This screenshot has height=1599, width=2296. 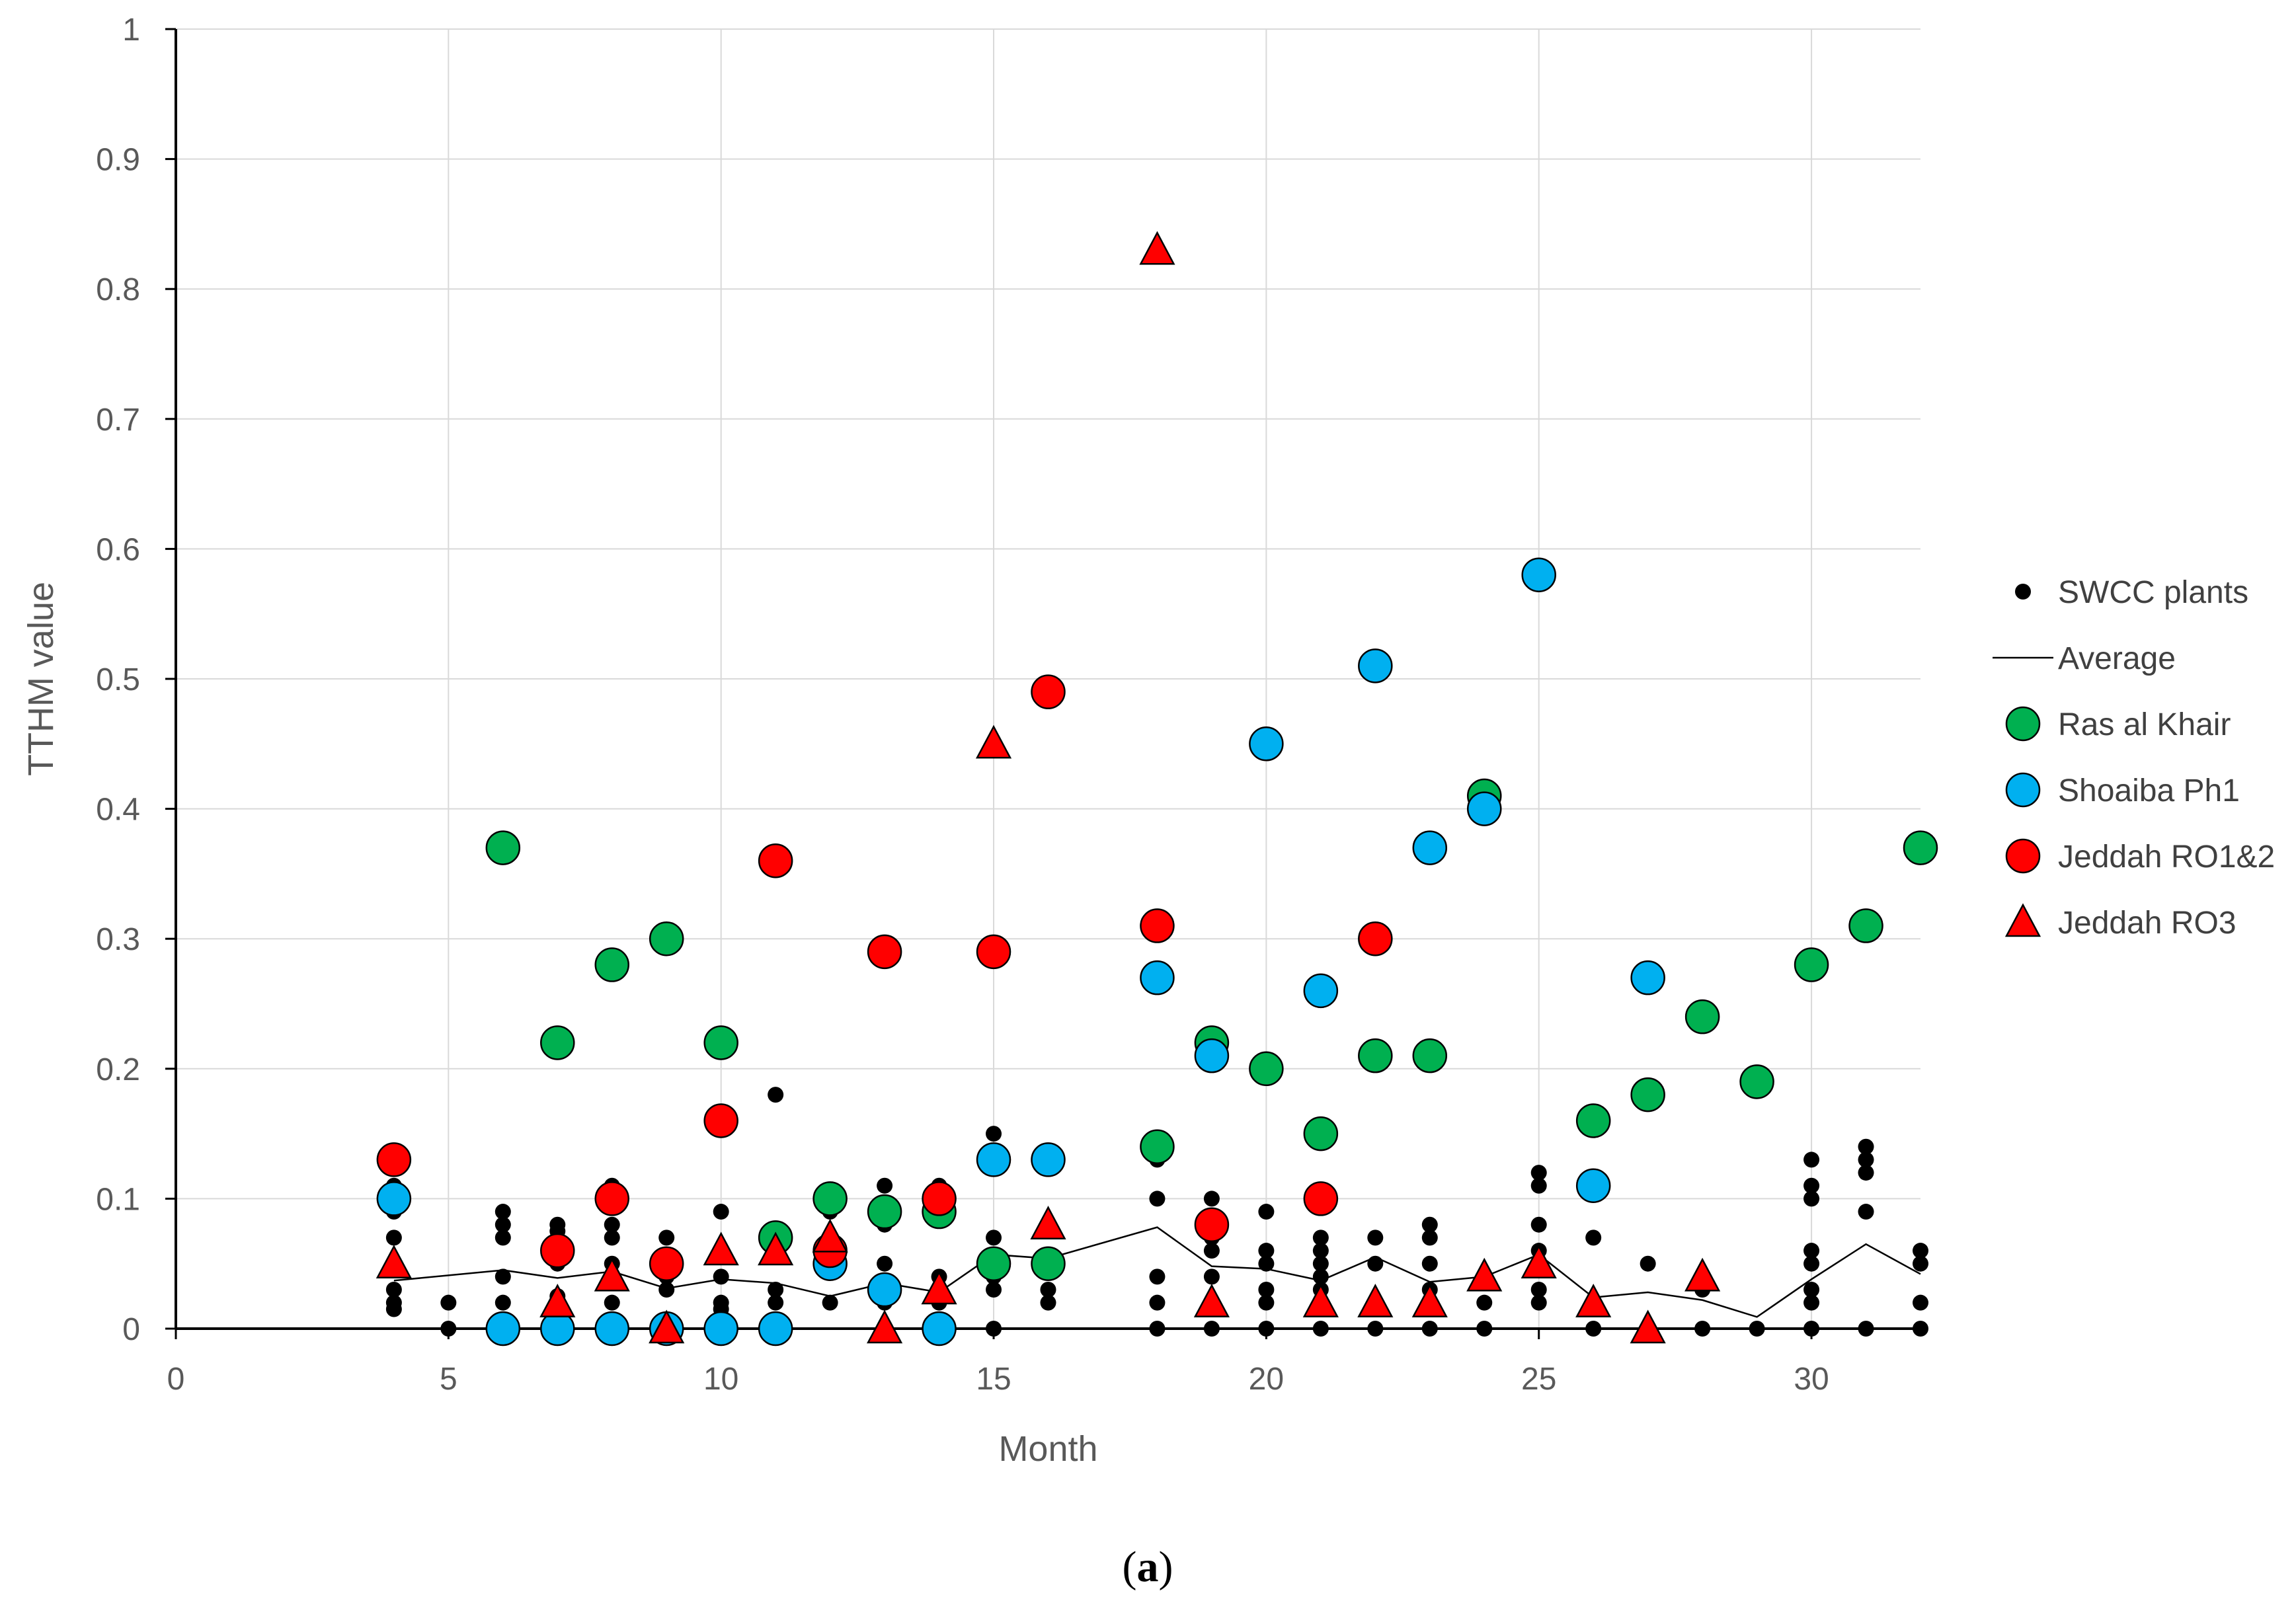 I want to click on average-line, so click(x=1157, y=1272).